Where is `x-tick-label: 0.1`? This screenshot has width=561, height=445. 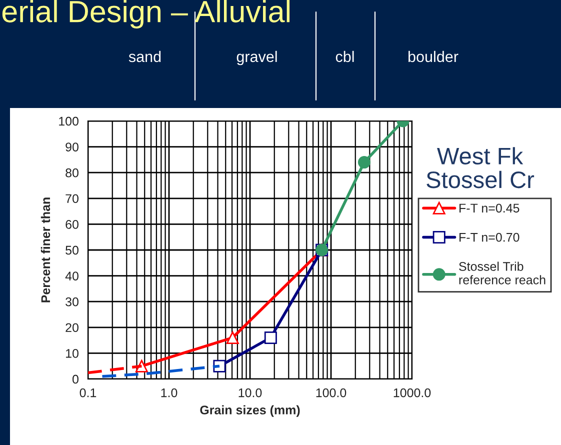
x-tick-label: 0.1 is located at coordinates (88, 393).